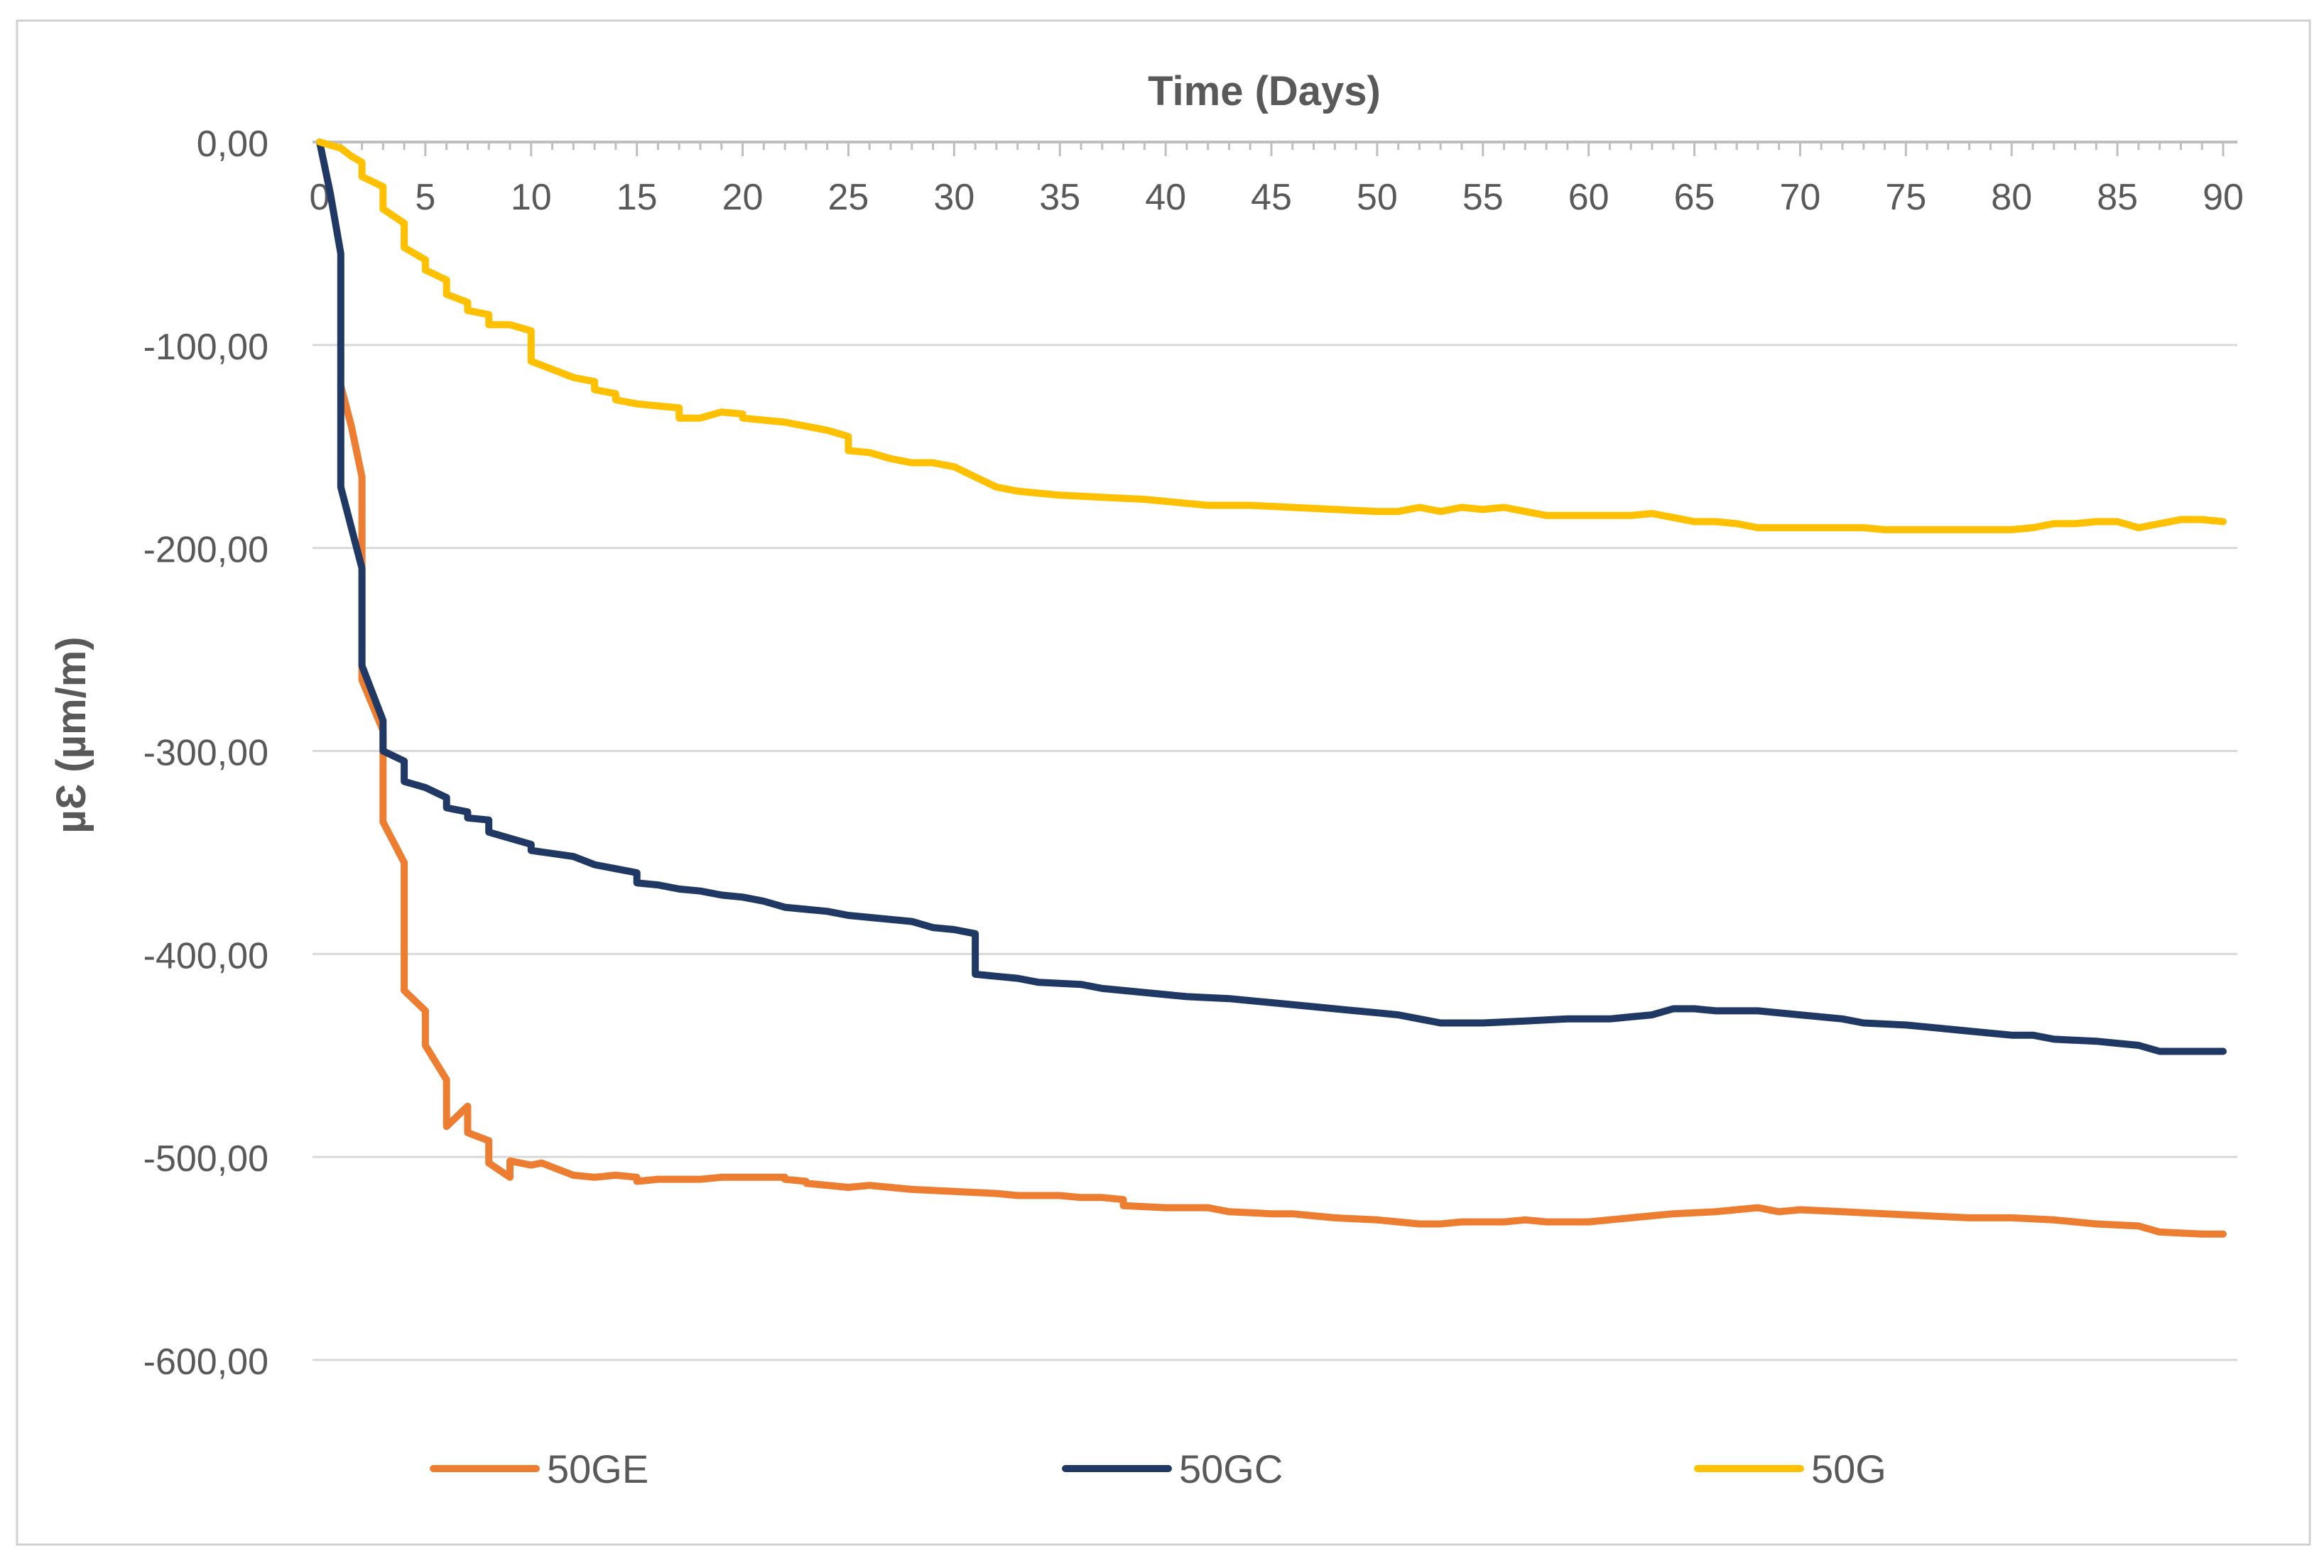 This screenshot has width=2324, height=1568. Describe the element at coordinates (205, 1362) in the screenshot. I see `y-tick-label: -600,00` at that location.